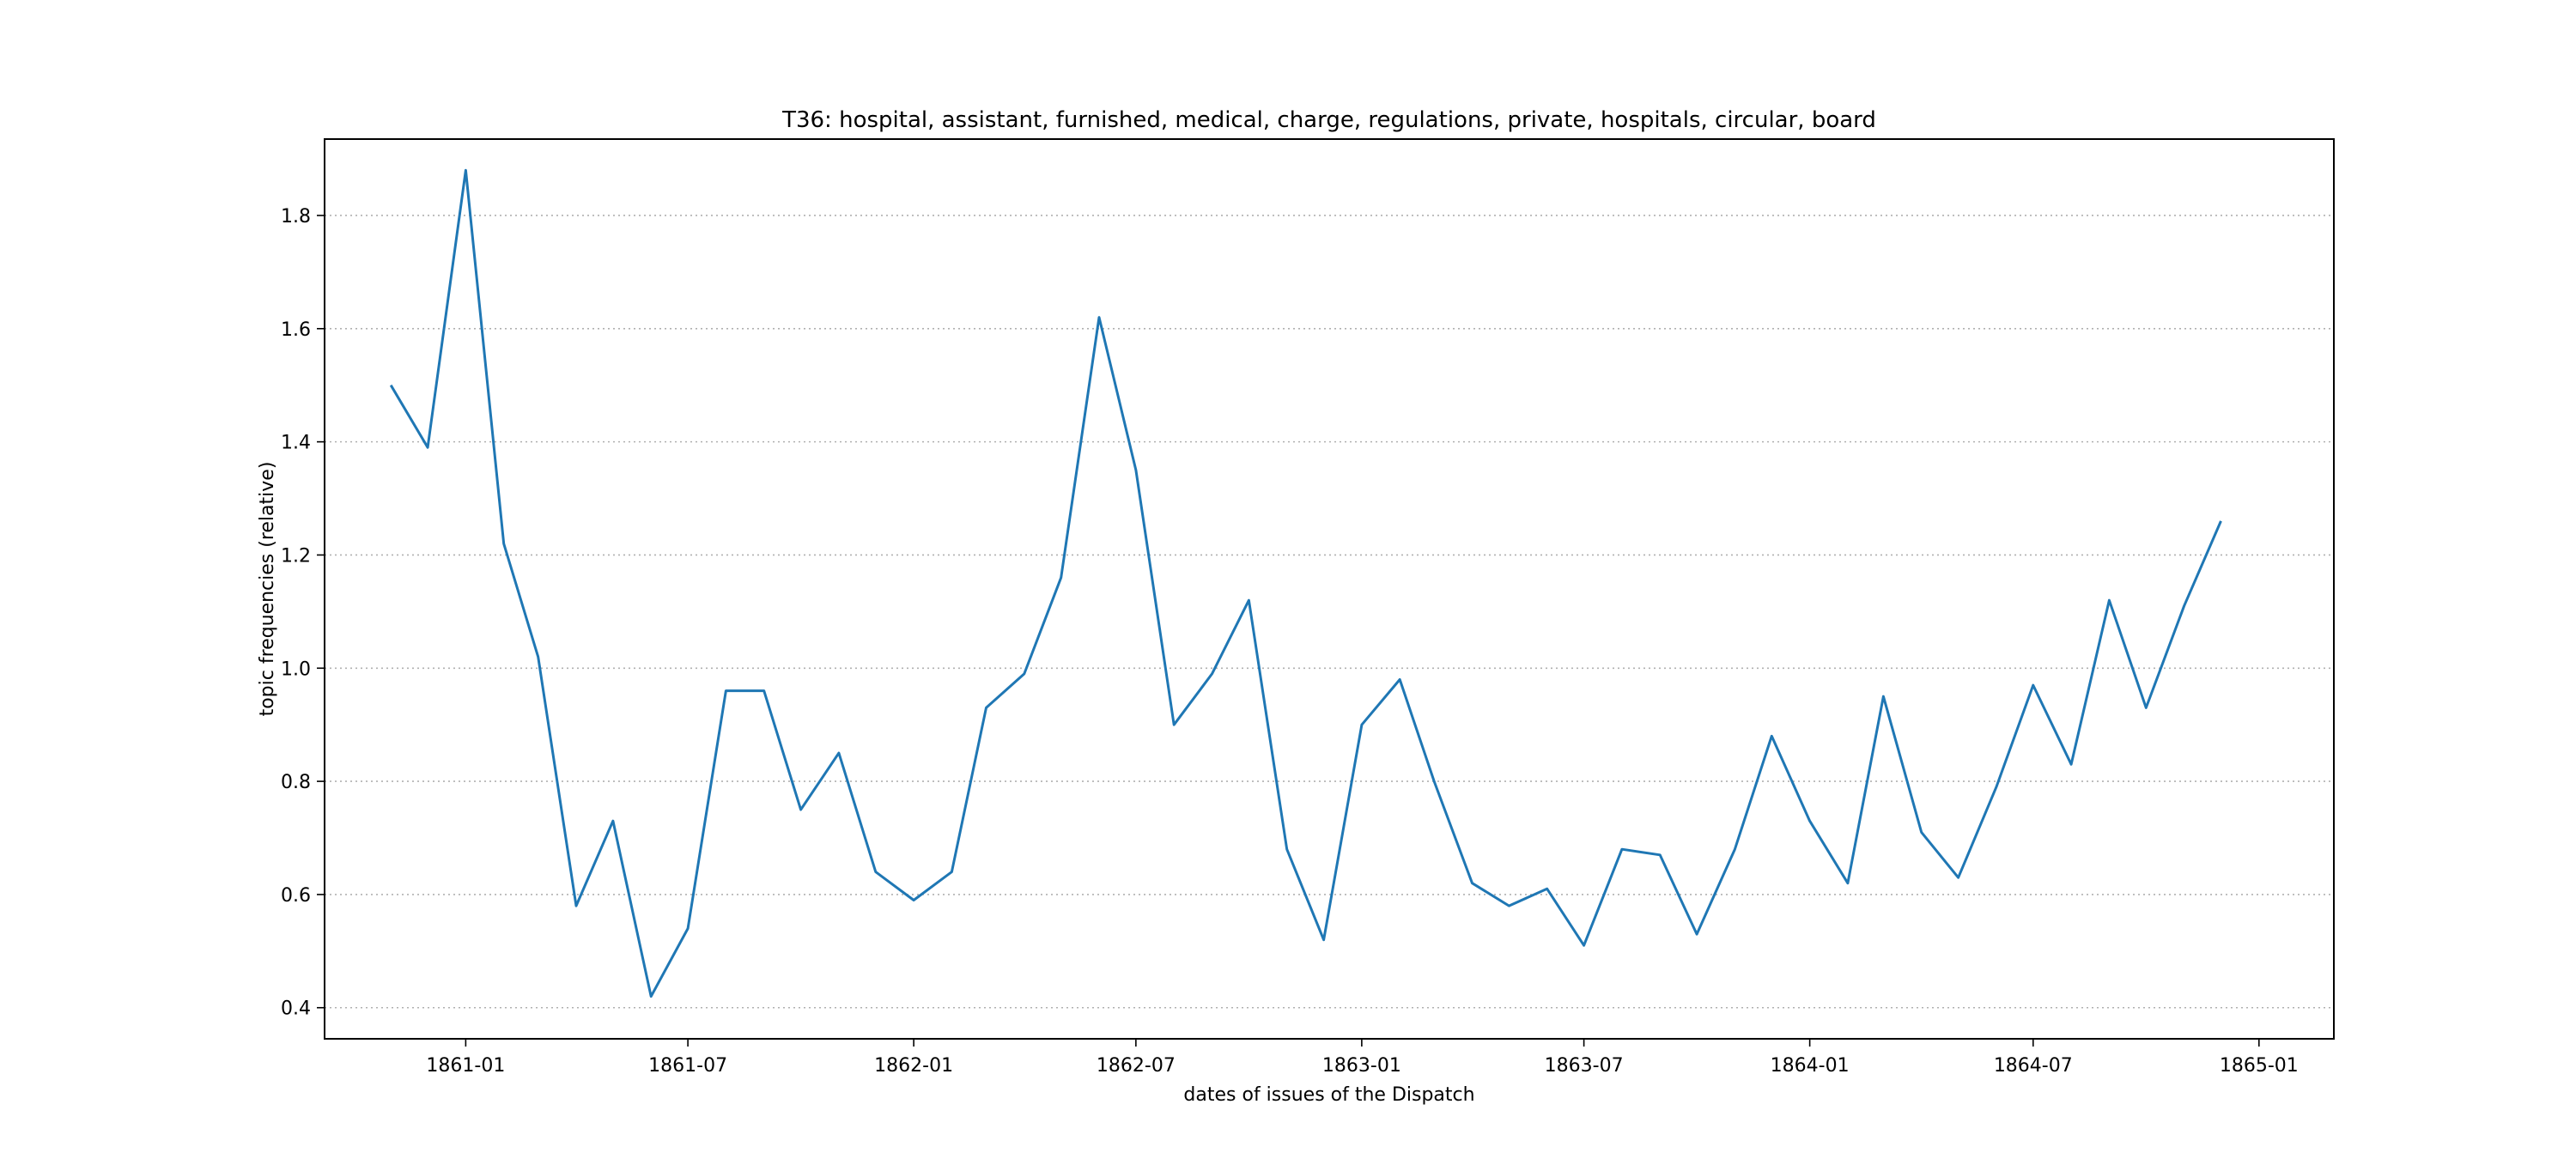 This screenshot has width=2576, height=1159. What do you see at coordinates (296, 669) in the screenshot?
I see `y-tick-label: 1.0` at bounding box center [296, 669].